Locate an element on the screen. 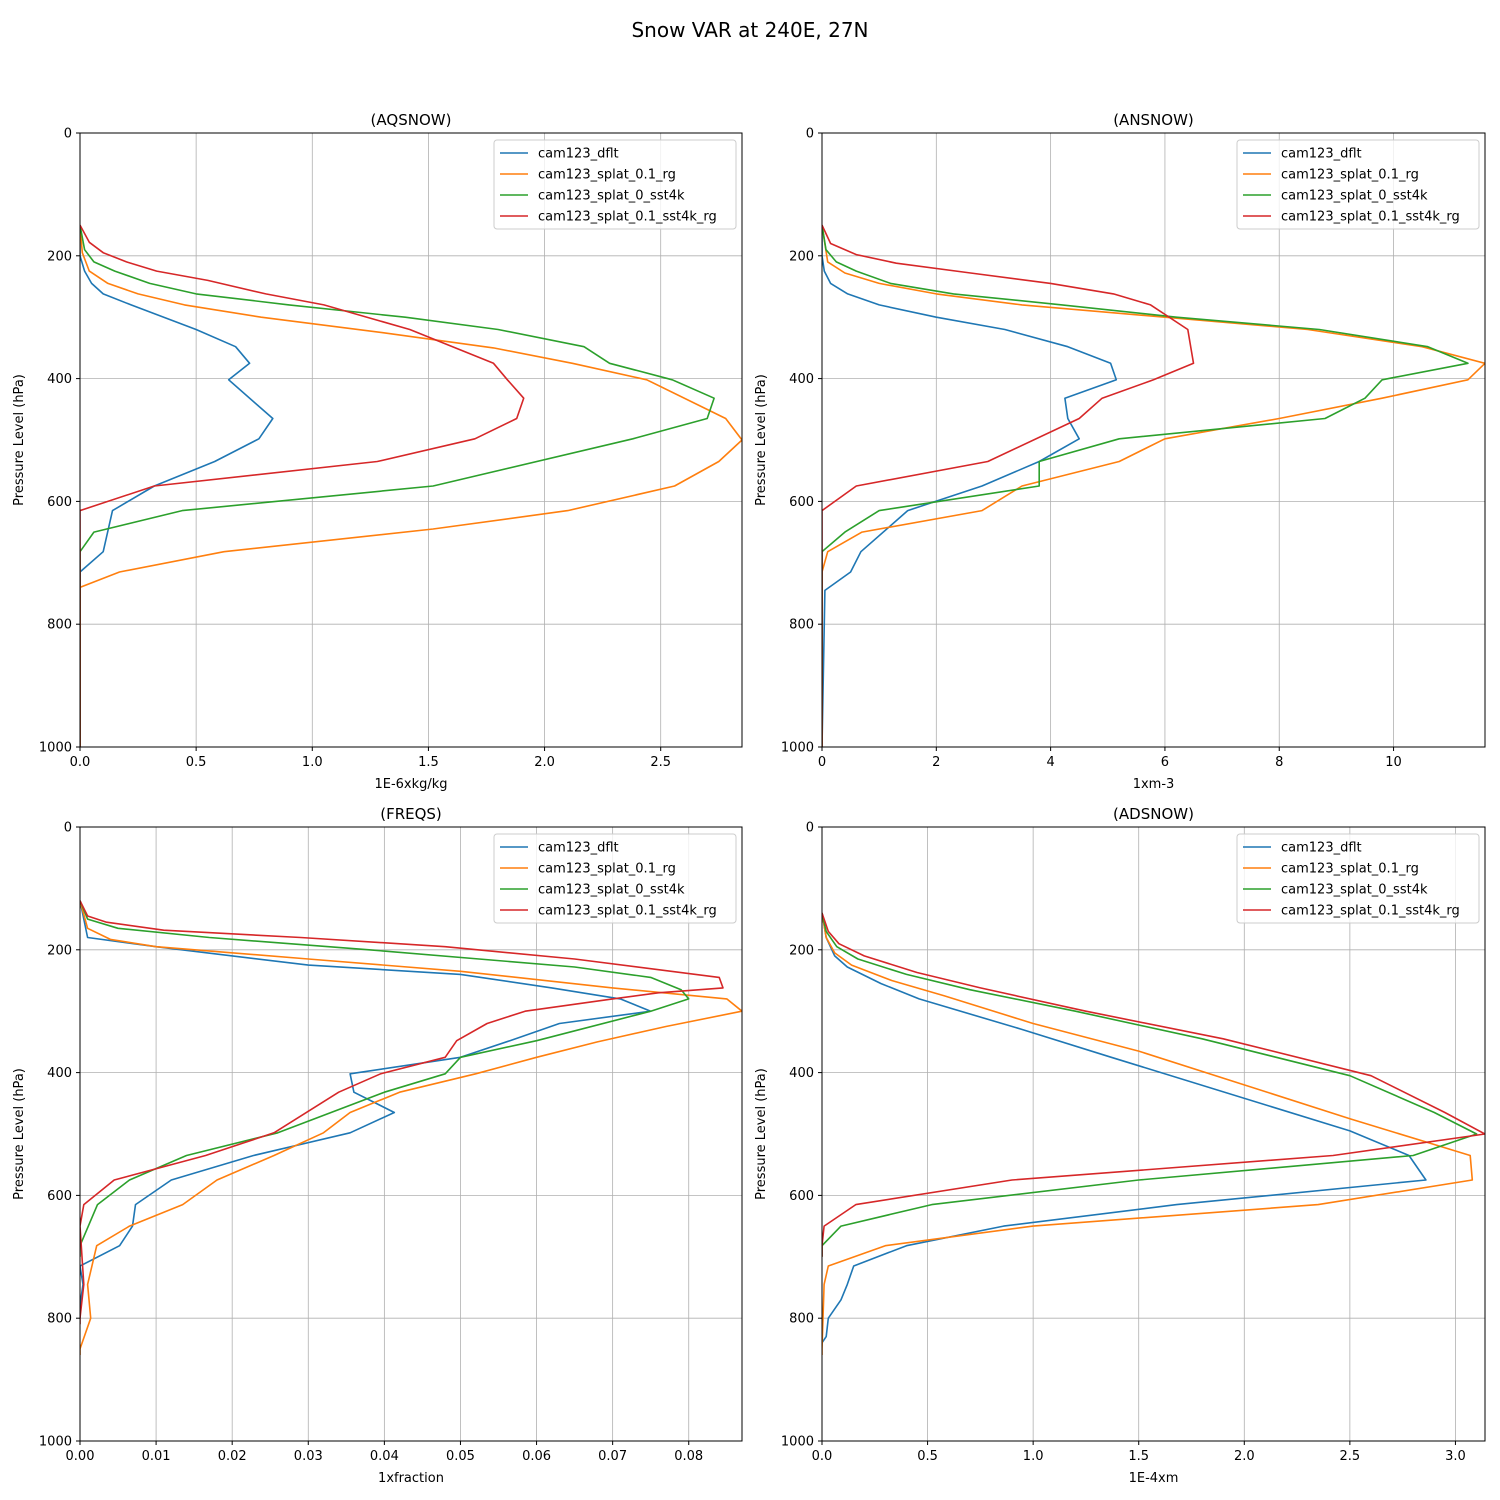  x-tick-label: 3.0 is located at coordinates (1455, 1456).